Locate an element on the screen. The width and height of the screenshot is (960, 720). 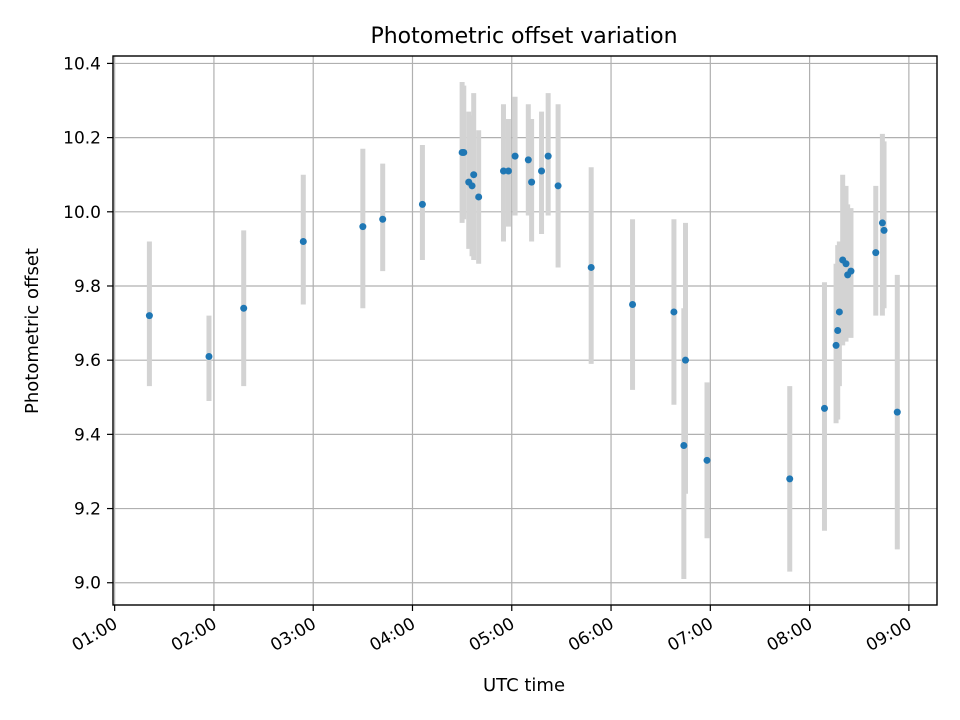
y-tick-label: 9.6 is located at coordinates (87, 361).